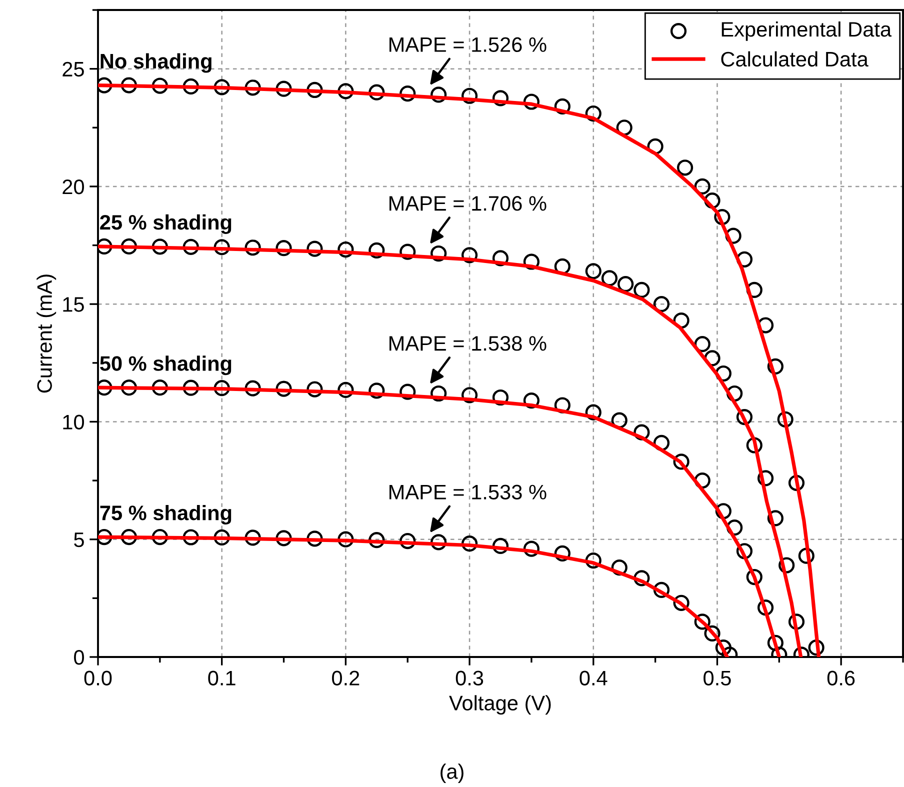 The width and height of the screenshot is (904, 787). Describe the element at coordinates (468, 343) in the screenshot. I see `annotation: MAPE = 1.538 %` at that location.